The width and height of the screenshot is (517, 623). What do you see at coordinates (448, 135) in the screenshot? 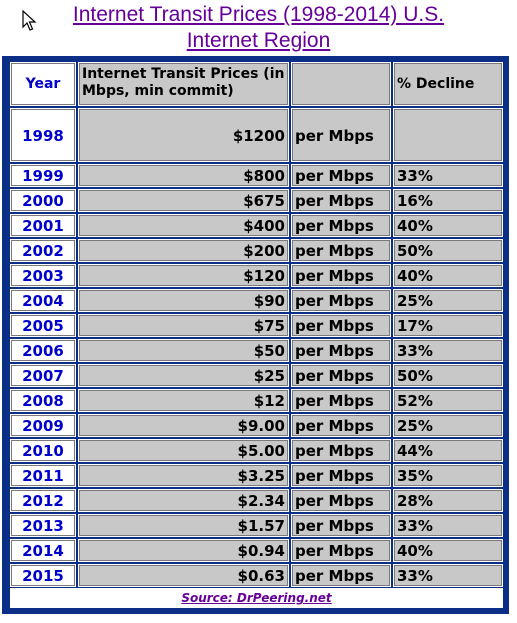
I see `decline-cell` at bounding box center [448, 135].